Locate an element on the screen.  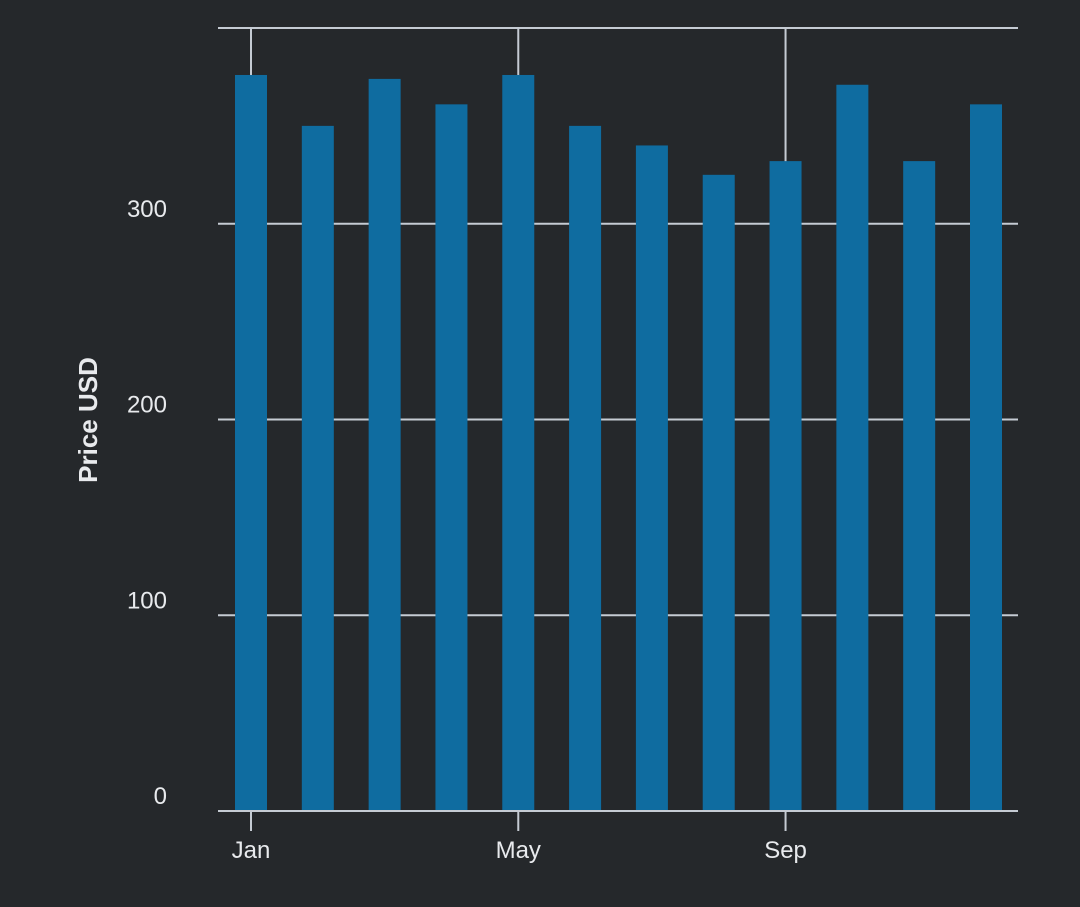
x-tick-label-sep: Sep is located at coordinates (785, 850).